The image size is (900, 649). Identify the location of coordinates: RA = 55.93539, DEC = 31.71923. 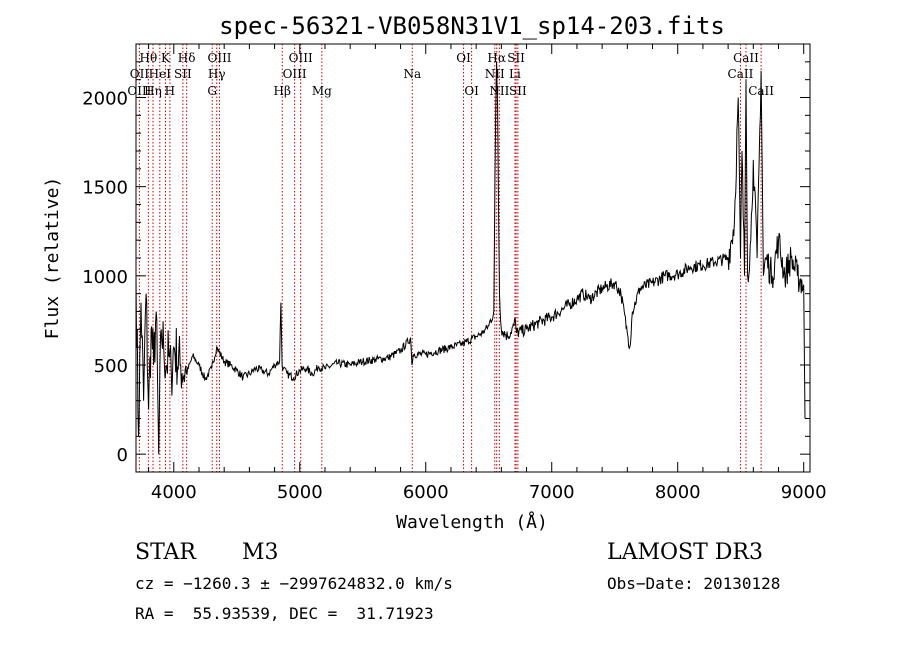
(284, 613).